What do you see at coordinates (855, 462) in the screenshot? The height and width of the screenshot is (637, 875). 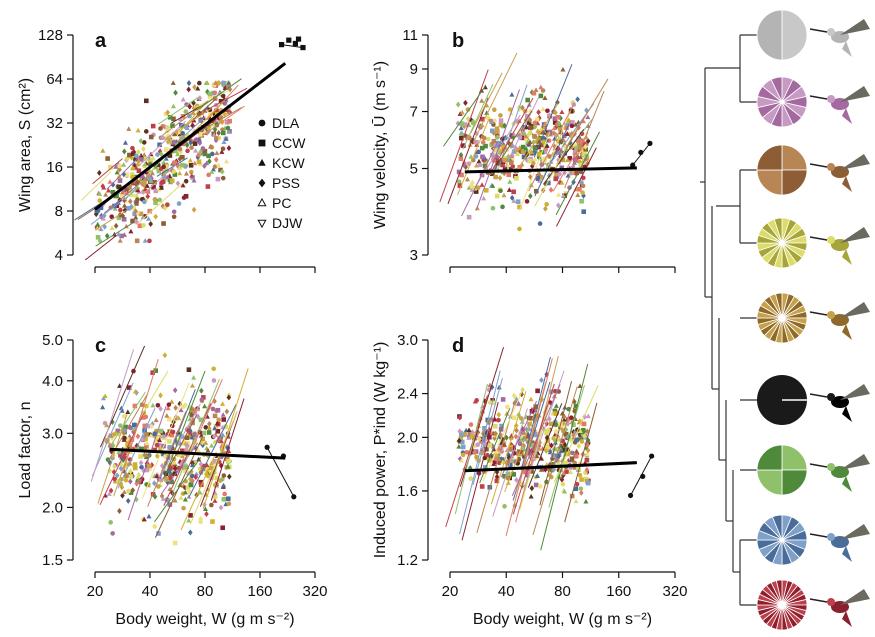 I see `bird-wing` at bounding box center [855, 462].